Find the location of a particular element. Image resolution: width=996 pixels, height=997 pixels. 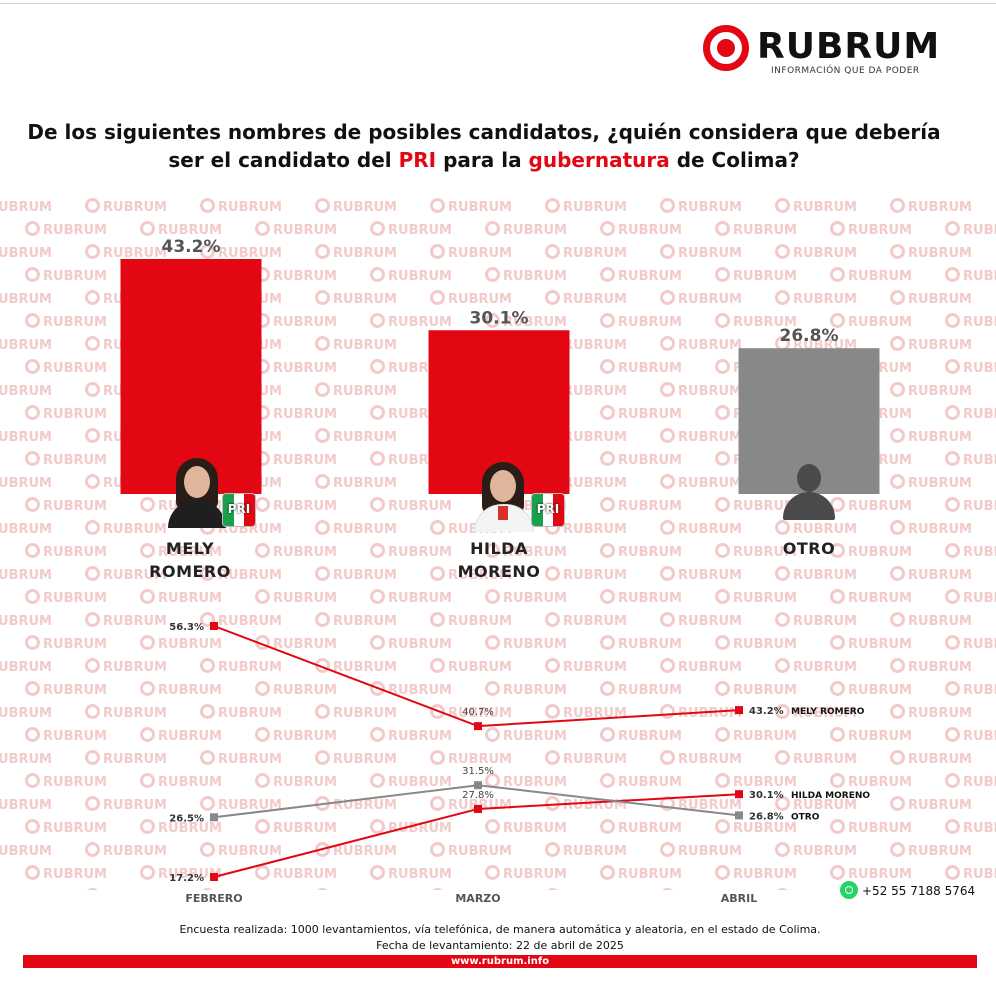

question-text-b: para la is located at coordinates (482, 160).